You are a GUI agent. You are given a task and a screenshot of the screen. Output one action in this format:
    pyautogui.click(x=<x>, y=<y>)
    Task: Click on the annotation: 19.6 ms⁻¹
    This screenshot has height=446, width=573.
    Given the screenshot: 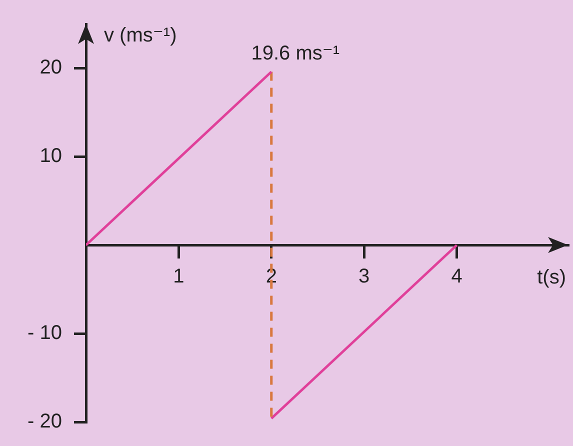 What is the action you would take?
    pyautogui.click(x=295, y=53)
    